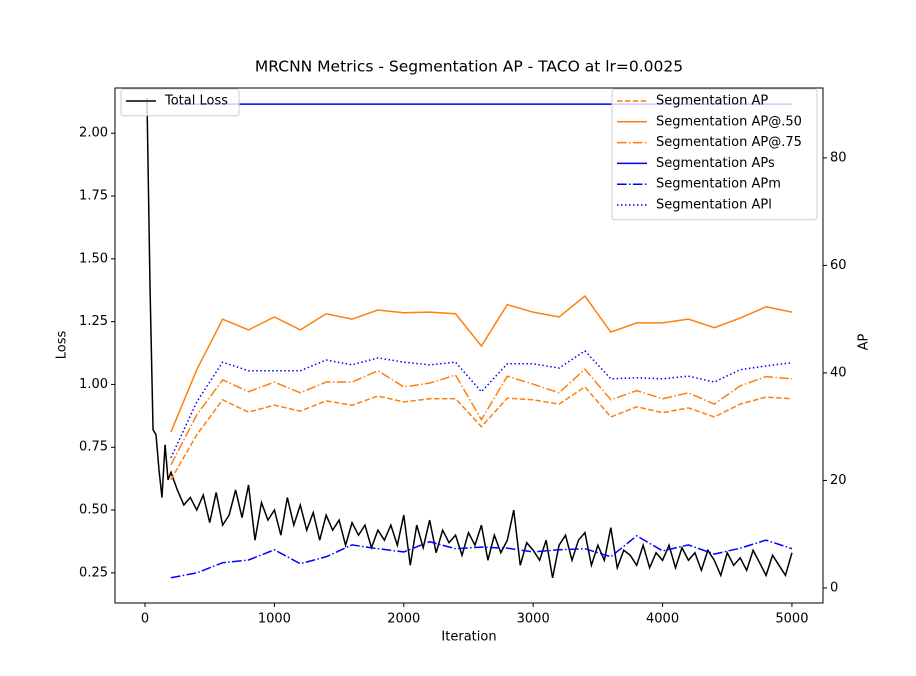  What do you see at coordinates (93, 133) in the screenshot?
I see `y-tick-label: 2.00` at bounding box center [93, 133].